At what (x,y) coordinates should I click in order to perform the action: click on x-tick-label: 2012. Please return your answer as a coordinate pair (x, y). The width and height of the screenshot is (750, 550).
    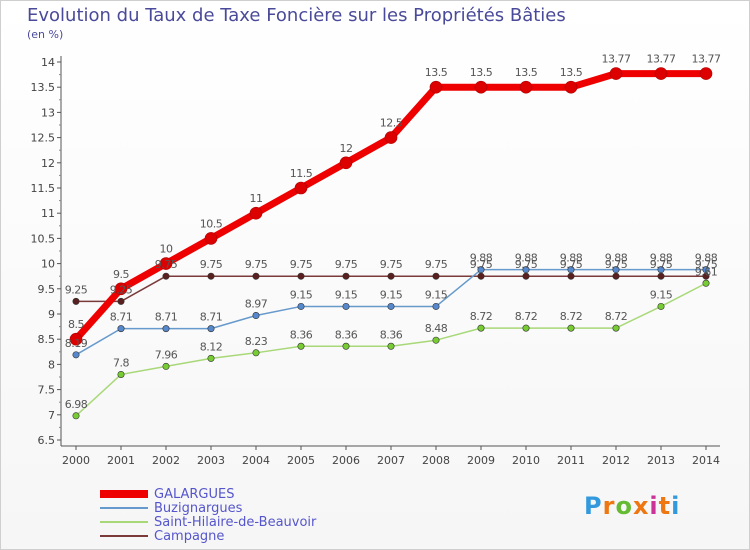
    Looking at the image, I should click on (616, 460).